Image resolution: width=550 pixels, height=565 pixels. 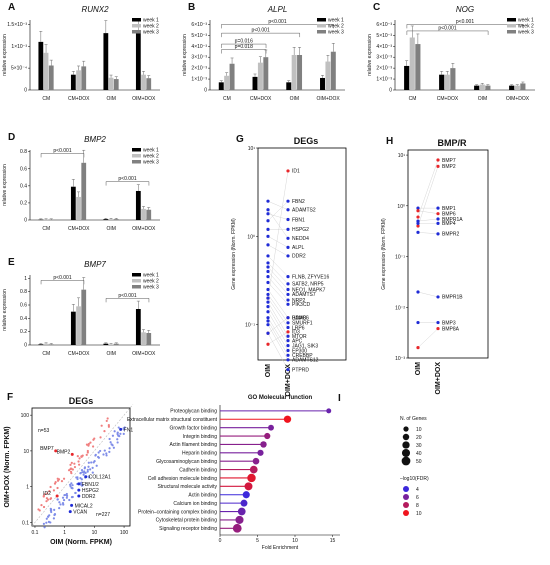 What do you see at coordinates (127, 179) in the screenshot?
I see `p-value-label: p<0.001` at bounding box center [127, 179].